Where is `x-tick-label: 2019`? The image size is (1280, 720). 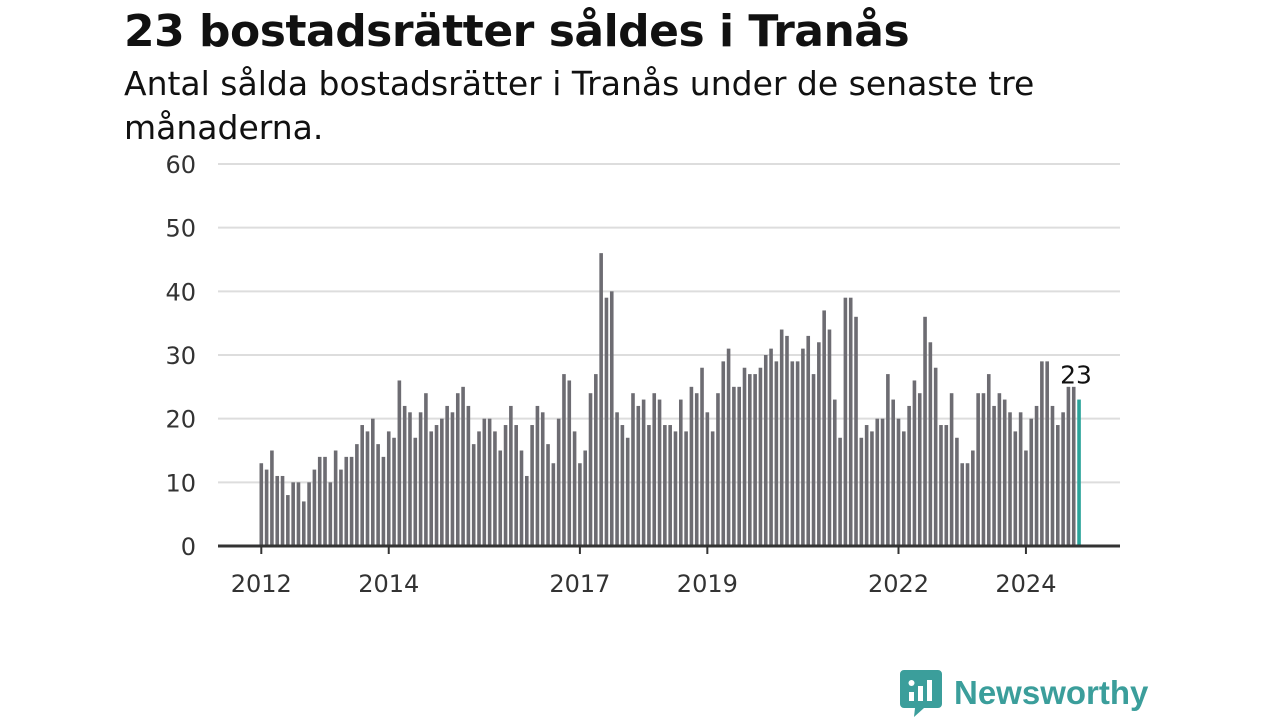
x-tick-label: 2019 is located at coordinates (707, 584).